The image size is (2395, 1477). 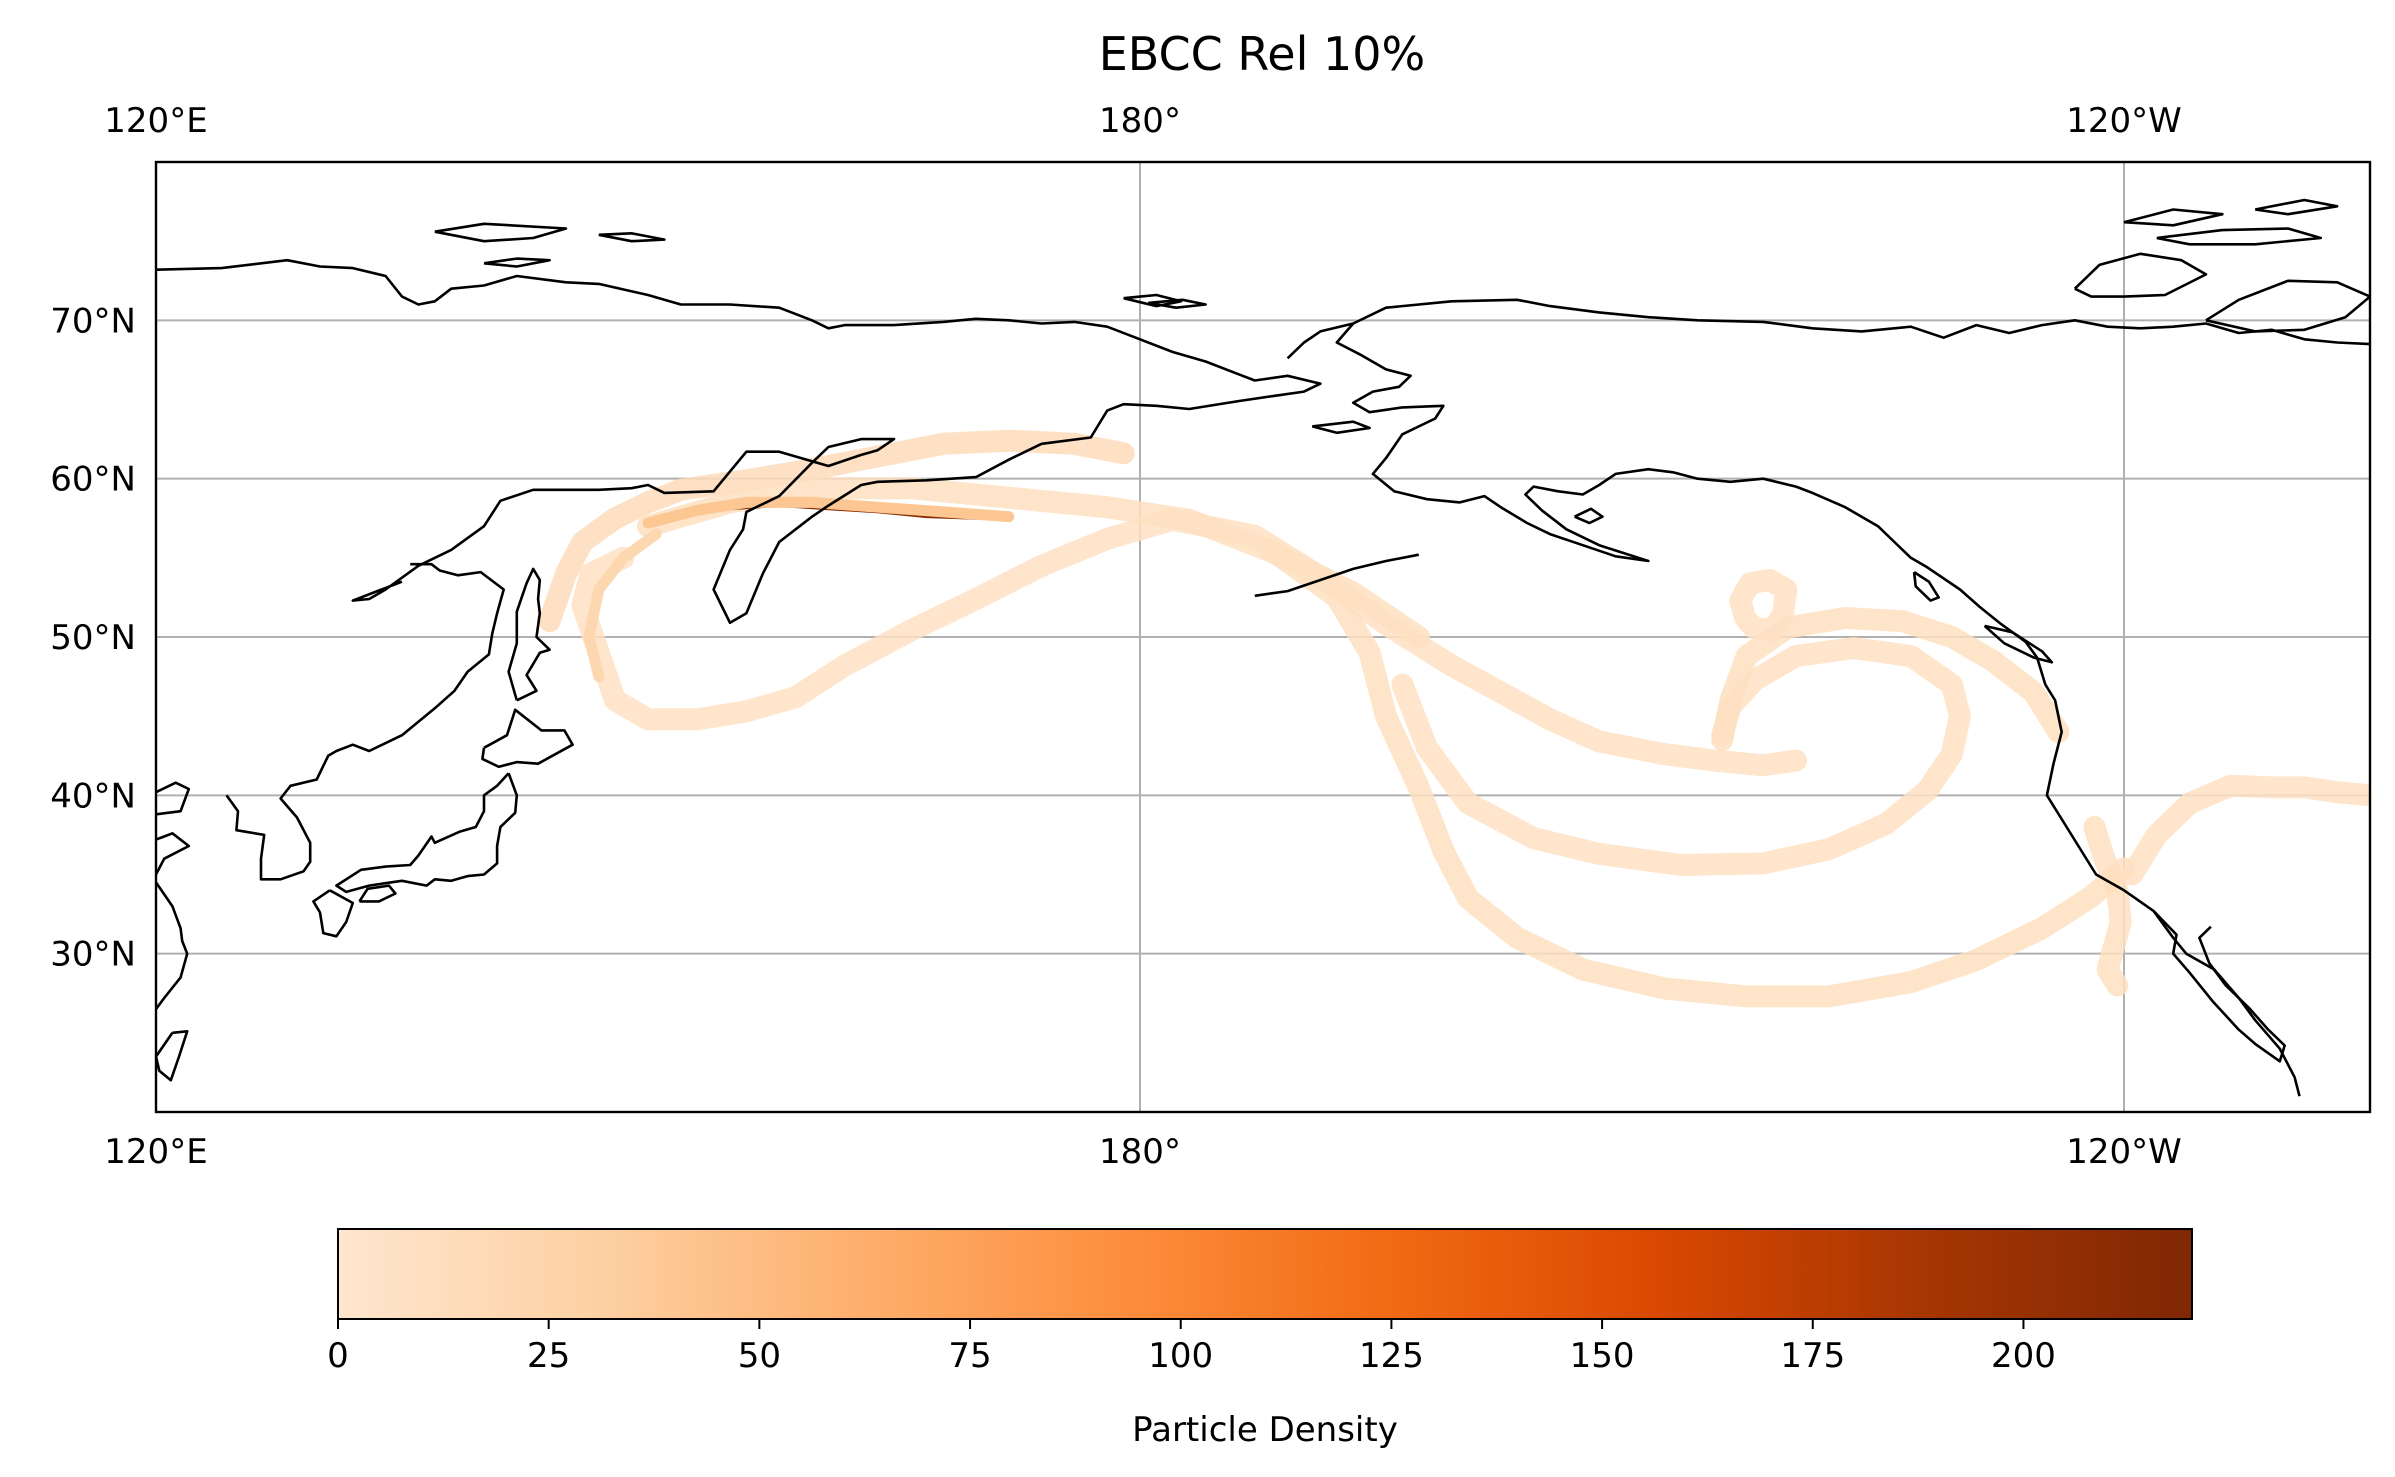 I want to click on colorbar-tick-label: 75, so click(x=969, y=1356).